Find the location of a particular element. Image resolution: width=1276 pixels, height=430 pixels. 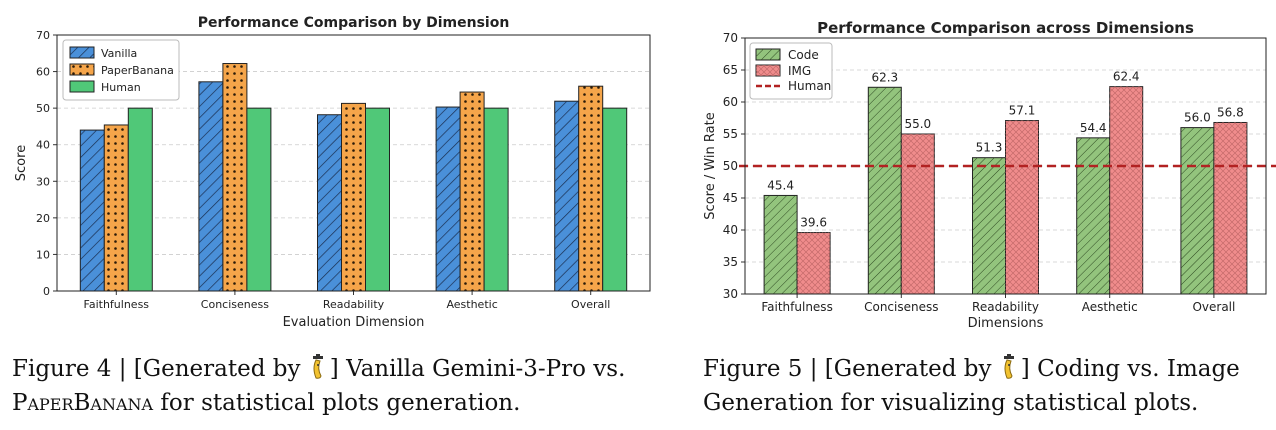

data-label: 57.1 is located at coordinates (1022, 111).